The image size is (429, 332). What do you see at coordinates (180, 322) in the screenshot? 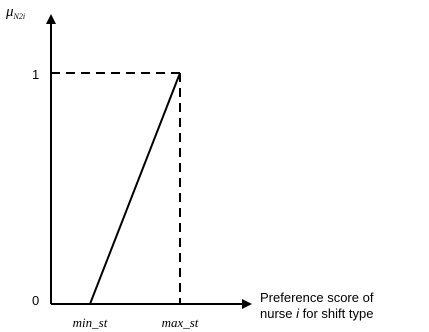
I see `x-tick-label-max: max_st` at bounding box center [180, 322].